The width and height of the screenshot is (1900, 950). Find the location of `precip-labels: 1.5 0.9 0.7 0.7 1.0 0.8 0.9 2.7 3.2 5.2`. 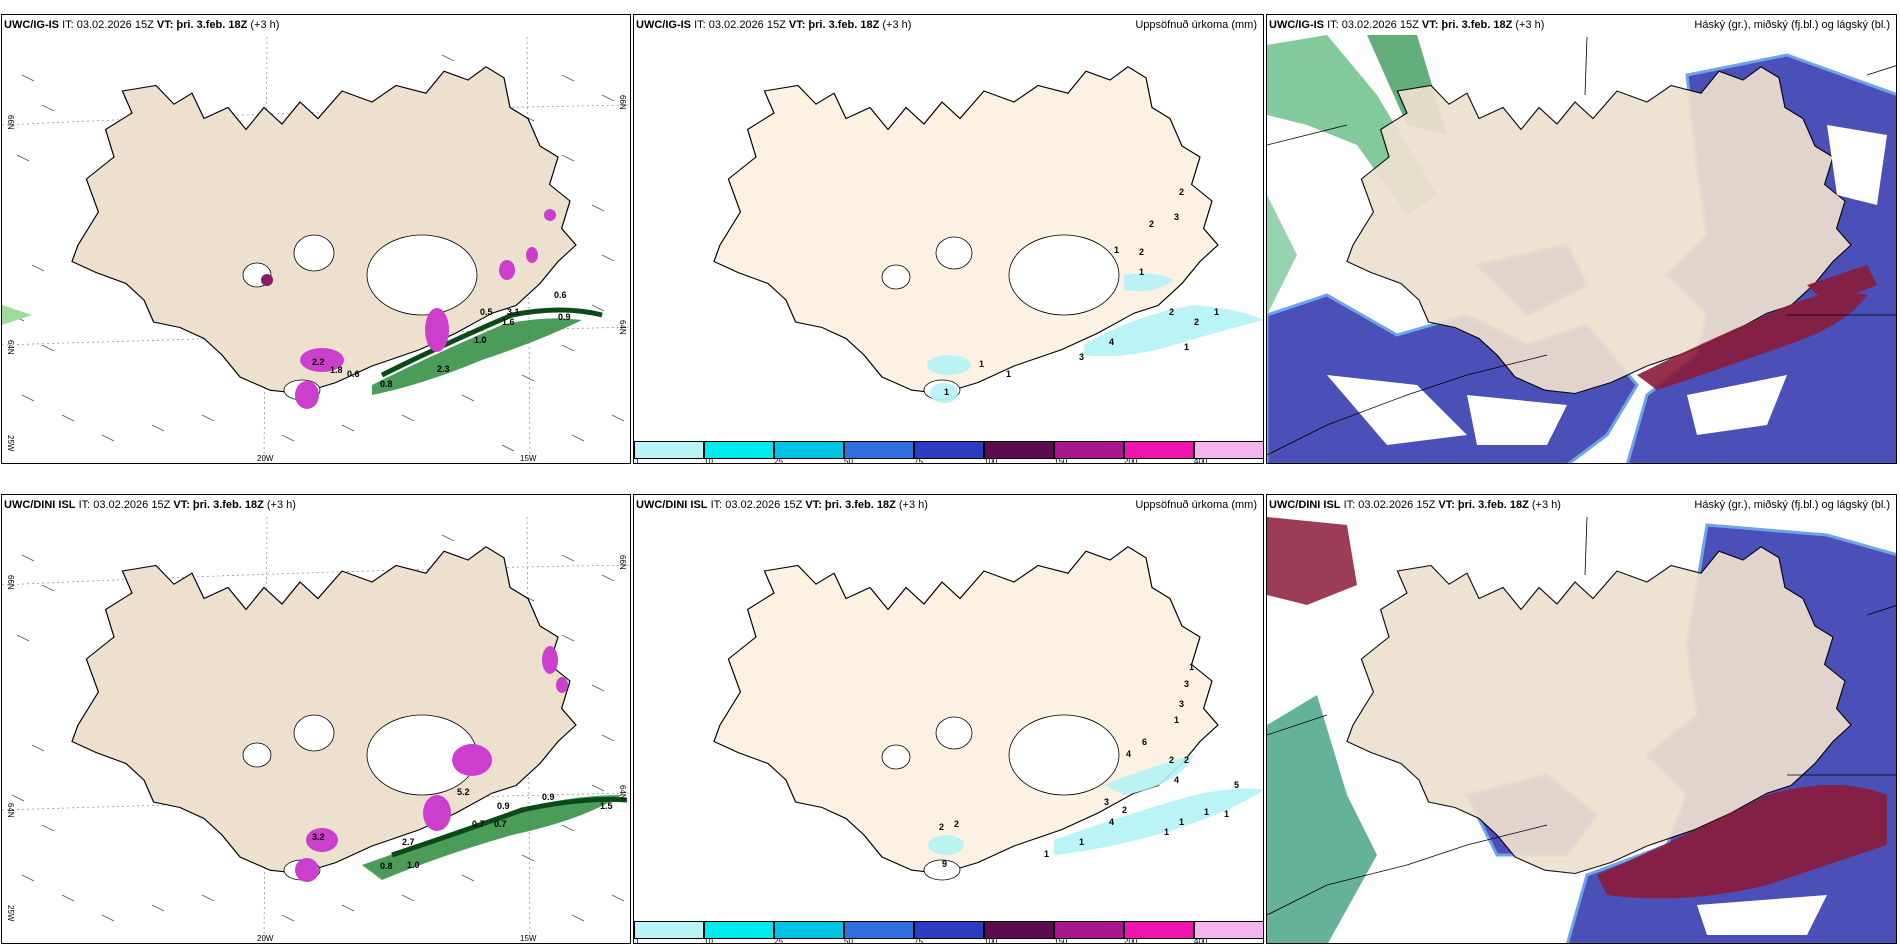

precip-labels: 1.5 0.9 0.7 0.7 1.0 0.8 0.9 2.7 3.2 5.2 is located at coordinates (462, 829).